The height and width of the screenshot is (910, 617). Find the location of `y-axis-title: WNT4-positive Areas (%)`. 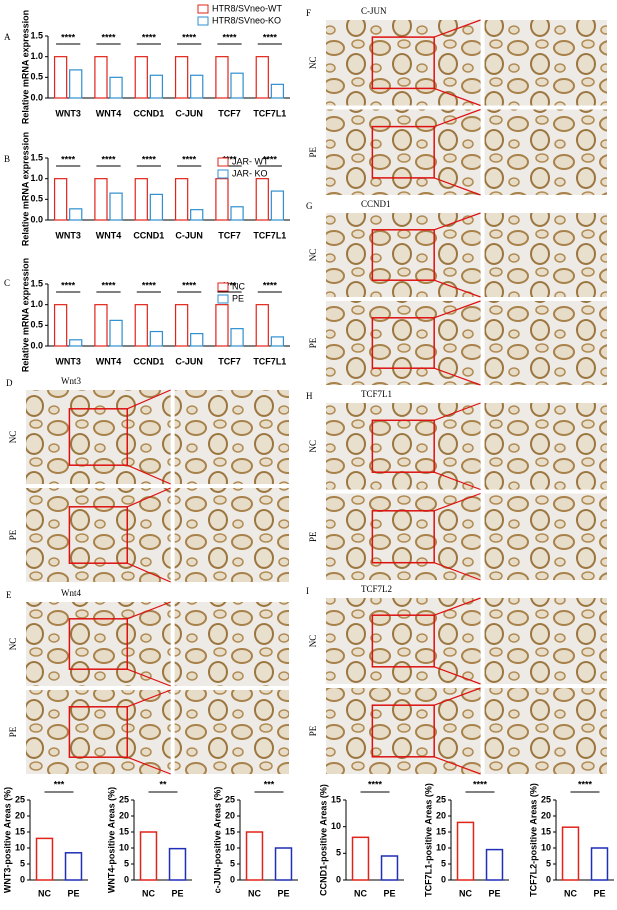

y-axis-title: WNT4-positive Areas (%) is located at coordinates (111, 840).